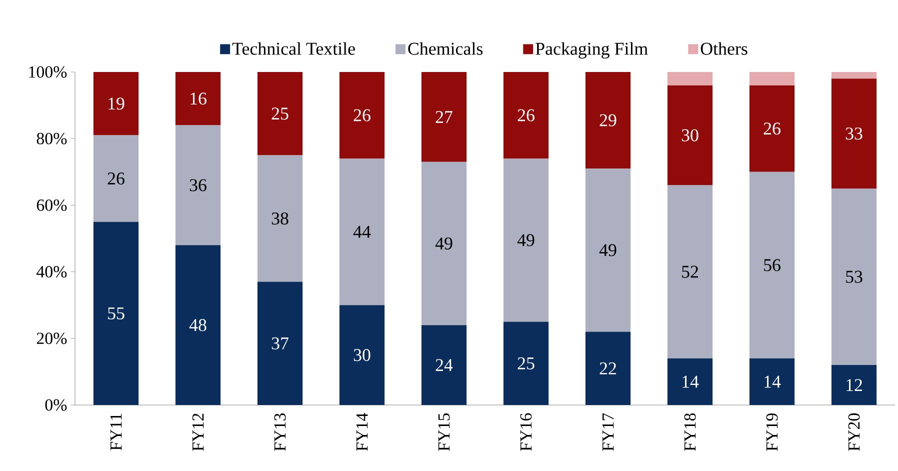 This screenshot has height=471, width=898. What do you see at coordinates (51, 338) in the screenshot?
I see `y-tick-label: 20%` at bounding box center [51, 338].